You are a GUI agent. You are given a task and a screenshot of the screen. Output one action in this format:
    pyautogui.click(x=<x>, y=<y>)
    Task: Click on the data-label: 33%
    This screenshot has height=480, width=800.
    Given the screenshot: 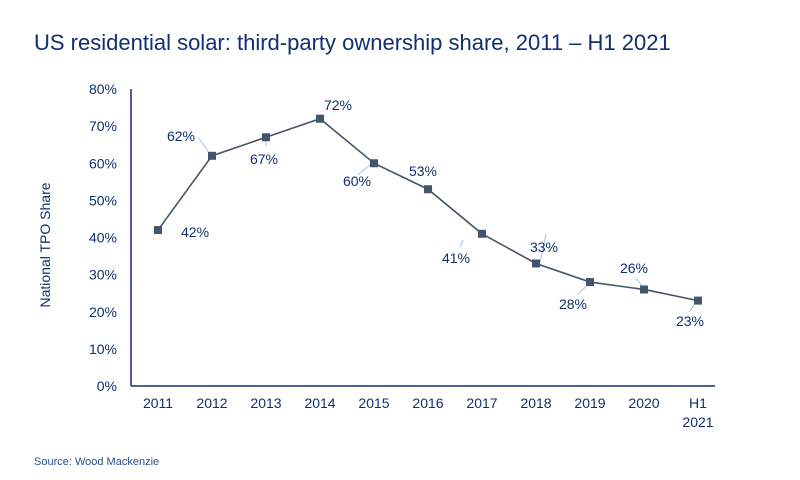 What is the action you would take?
    pyautogui.click(x=544, y=247)
    